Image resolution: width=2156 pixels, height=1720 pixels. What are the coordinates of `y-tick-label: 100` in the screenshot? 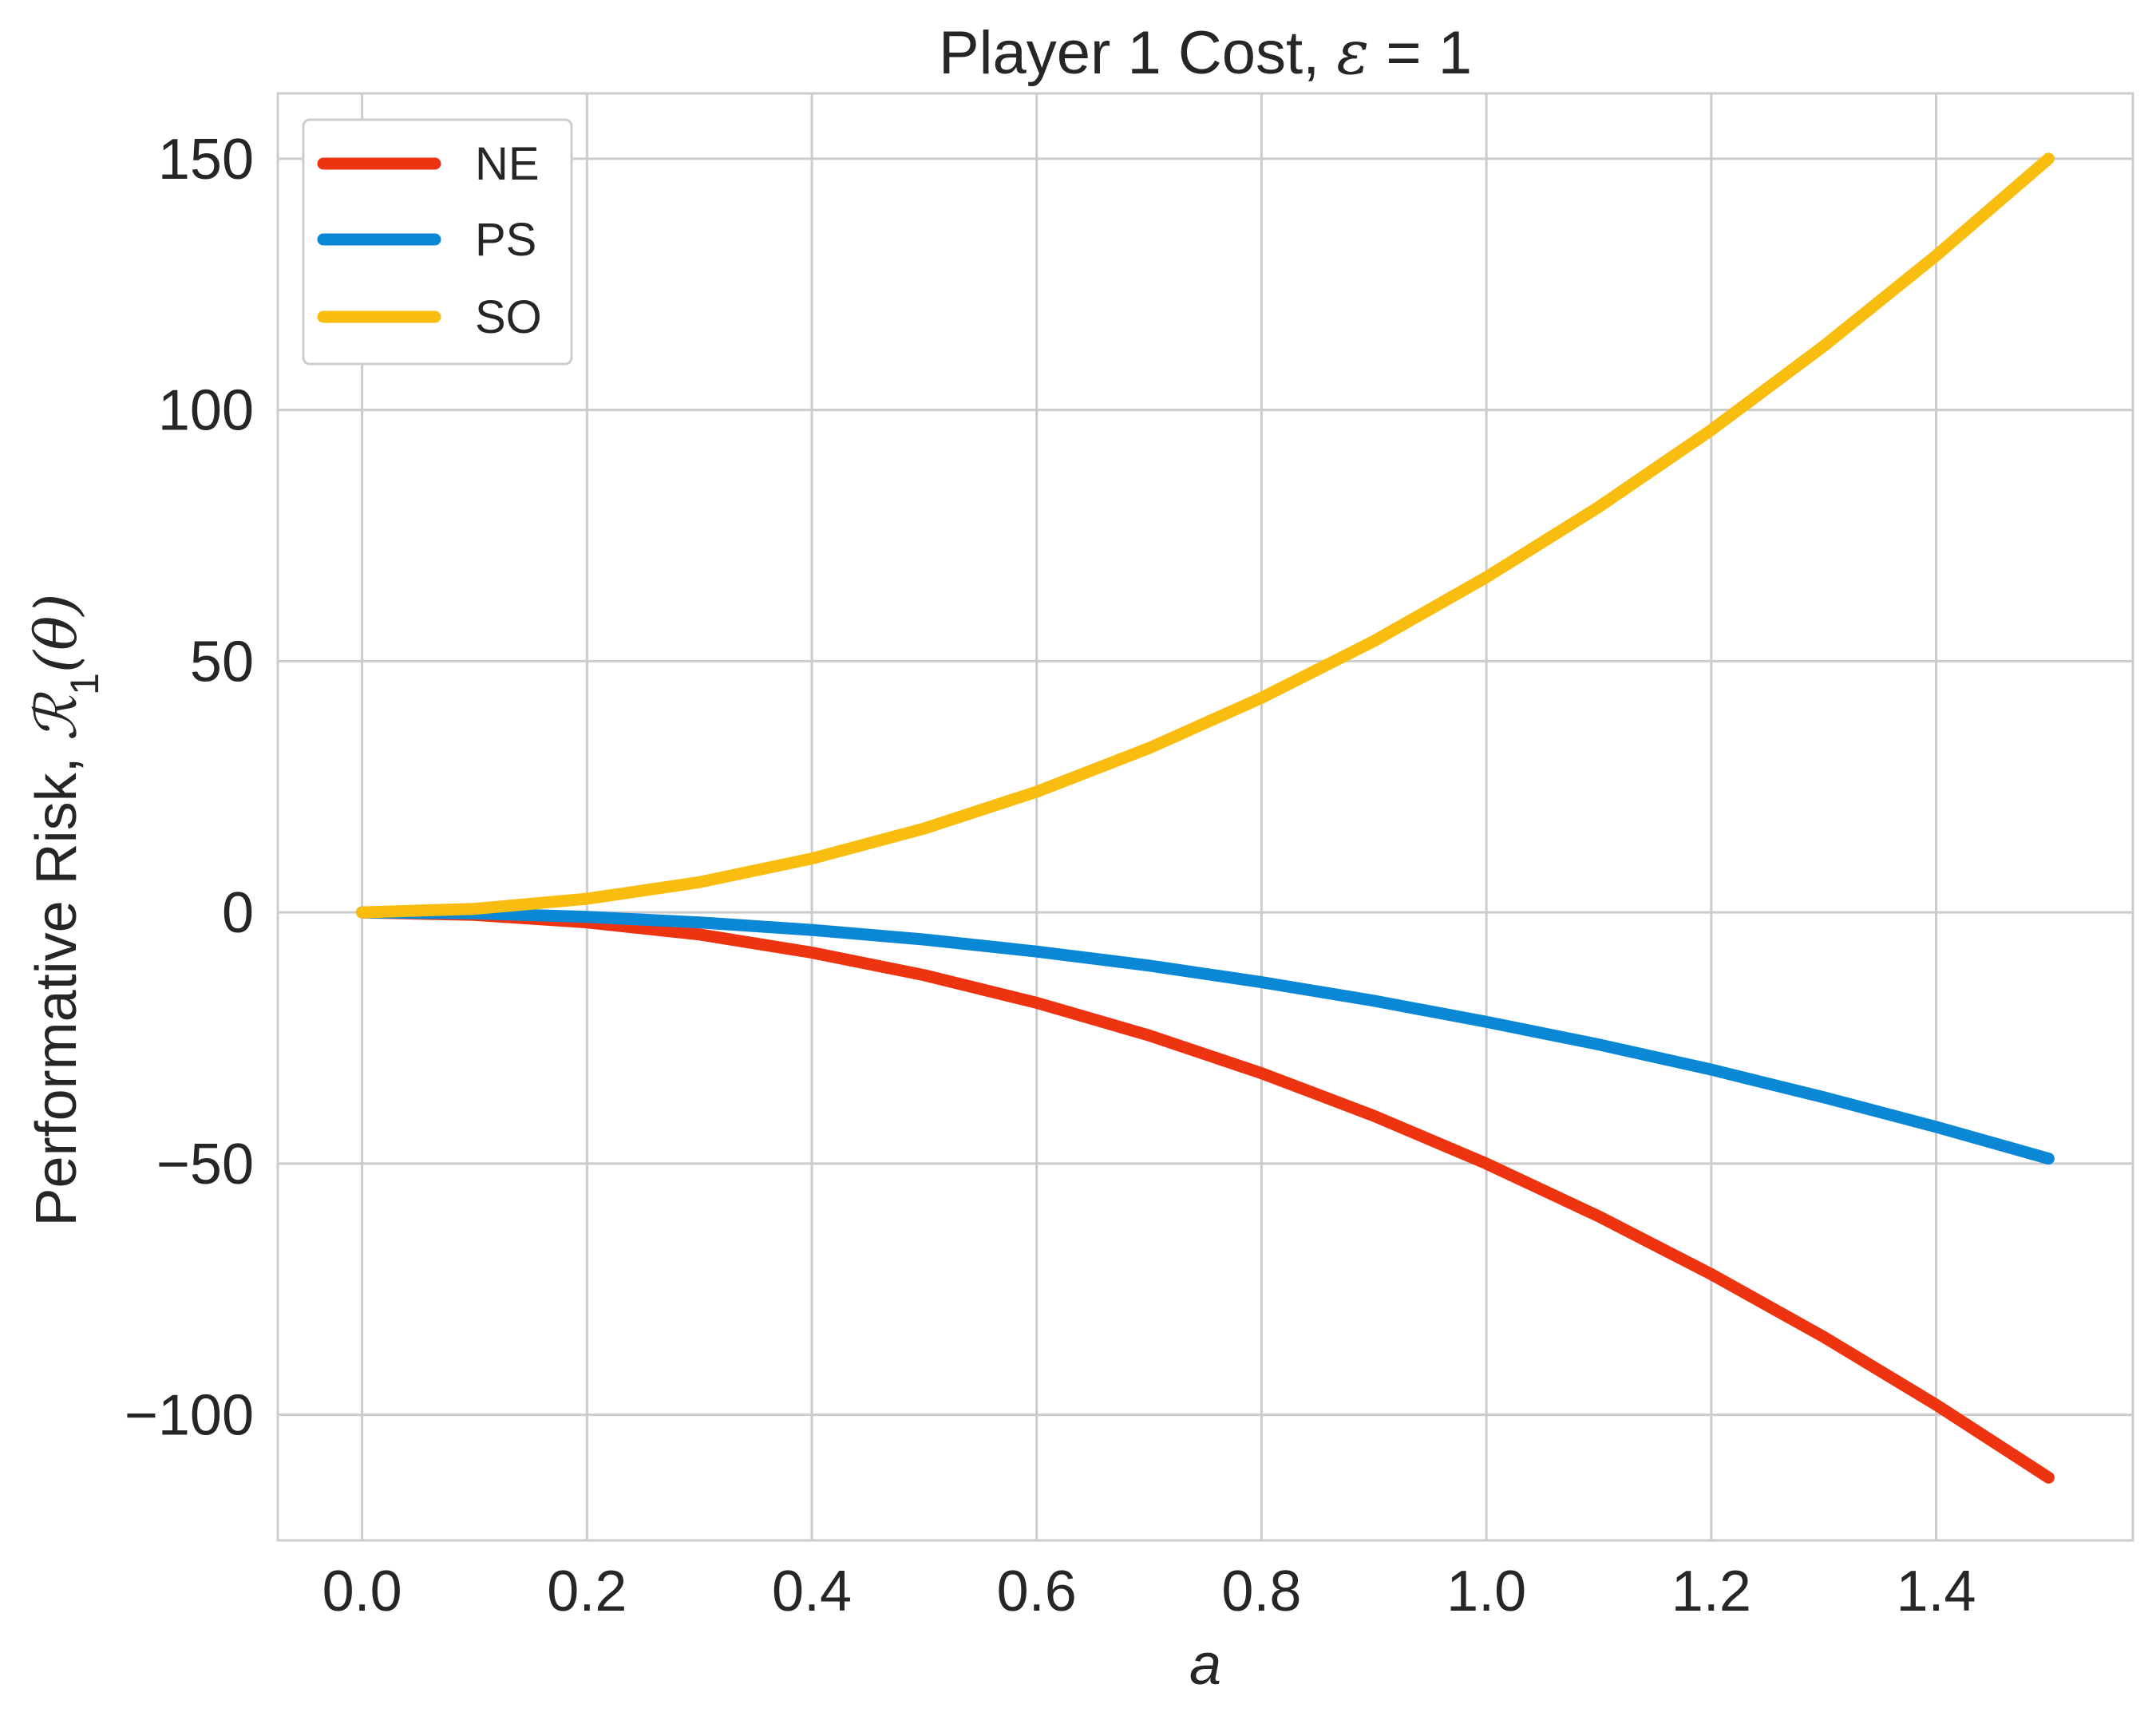 It's located at (206, 411).